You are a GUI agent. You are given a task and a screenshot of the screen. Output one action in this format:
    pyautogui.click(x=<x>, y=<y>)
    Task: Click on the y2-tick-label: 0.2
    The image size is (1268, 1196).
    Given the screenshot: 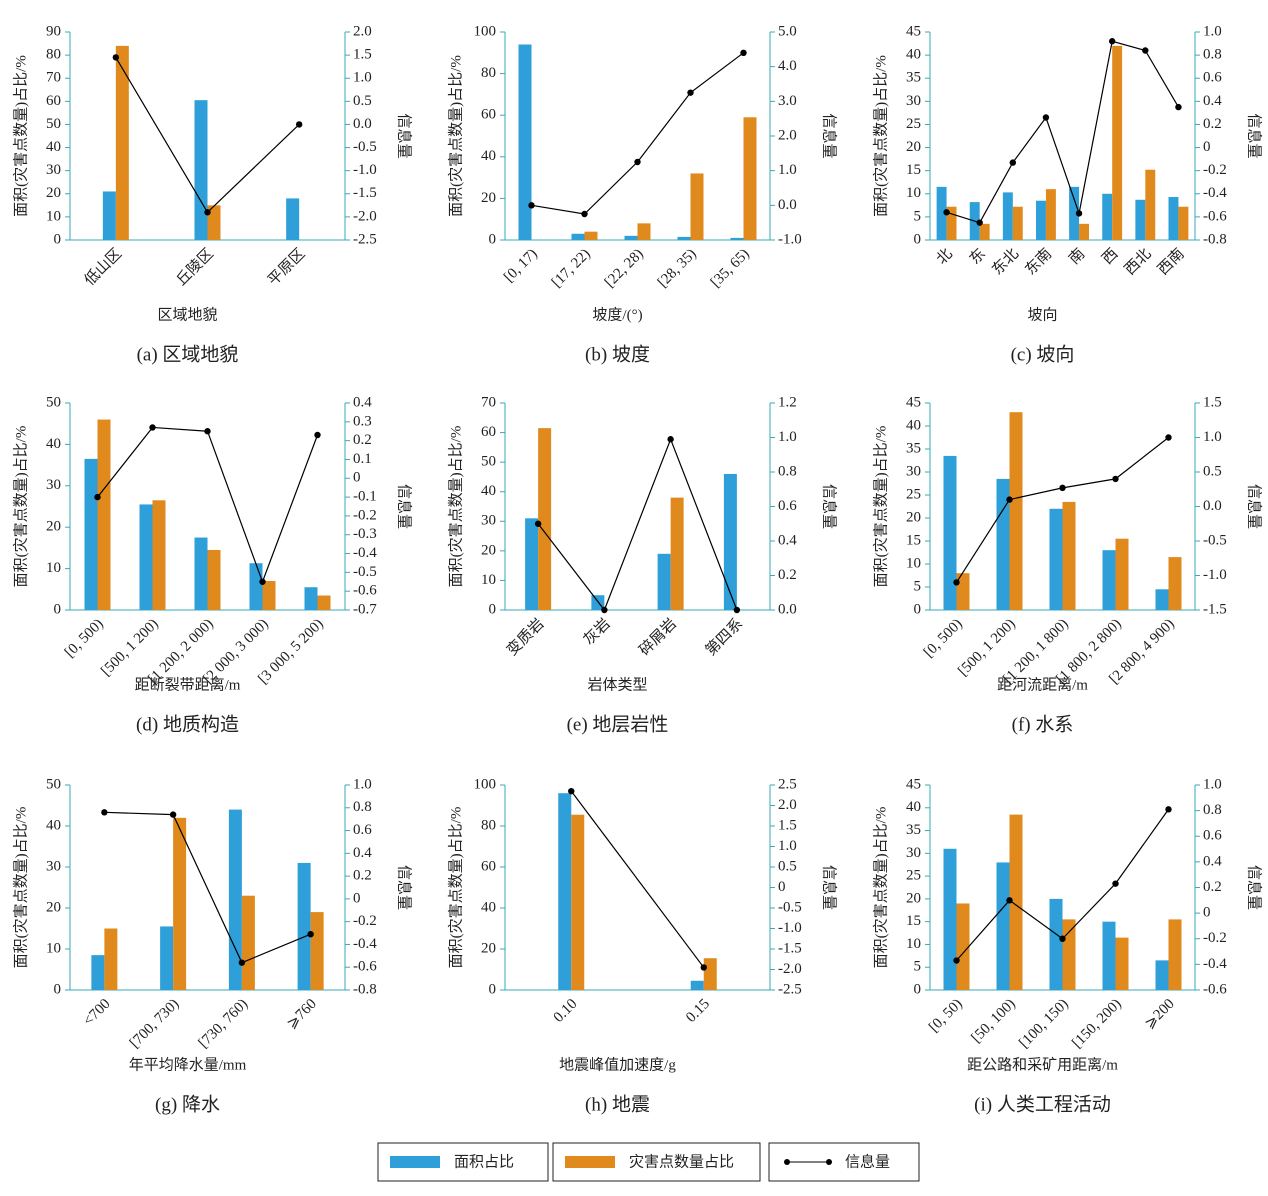 What is the action you would take?
    pyautogui.click(x=362, y=440)
    